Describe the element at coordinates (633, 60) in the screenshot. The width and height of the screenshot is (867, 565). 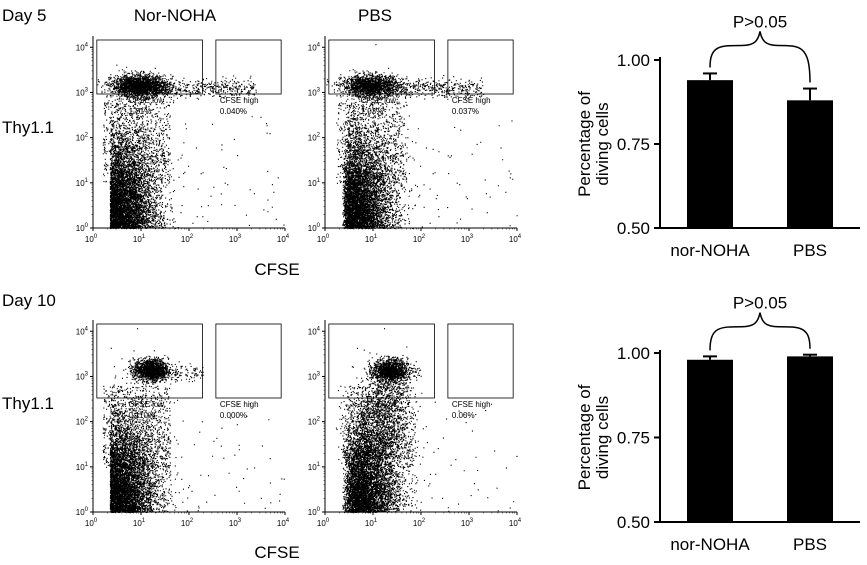
I see `bar-y-tick-label: 1.00` at that location.